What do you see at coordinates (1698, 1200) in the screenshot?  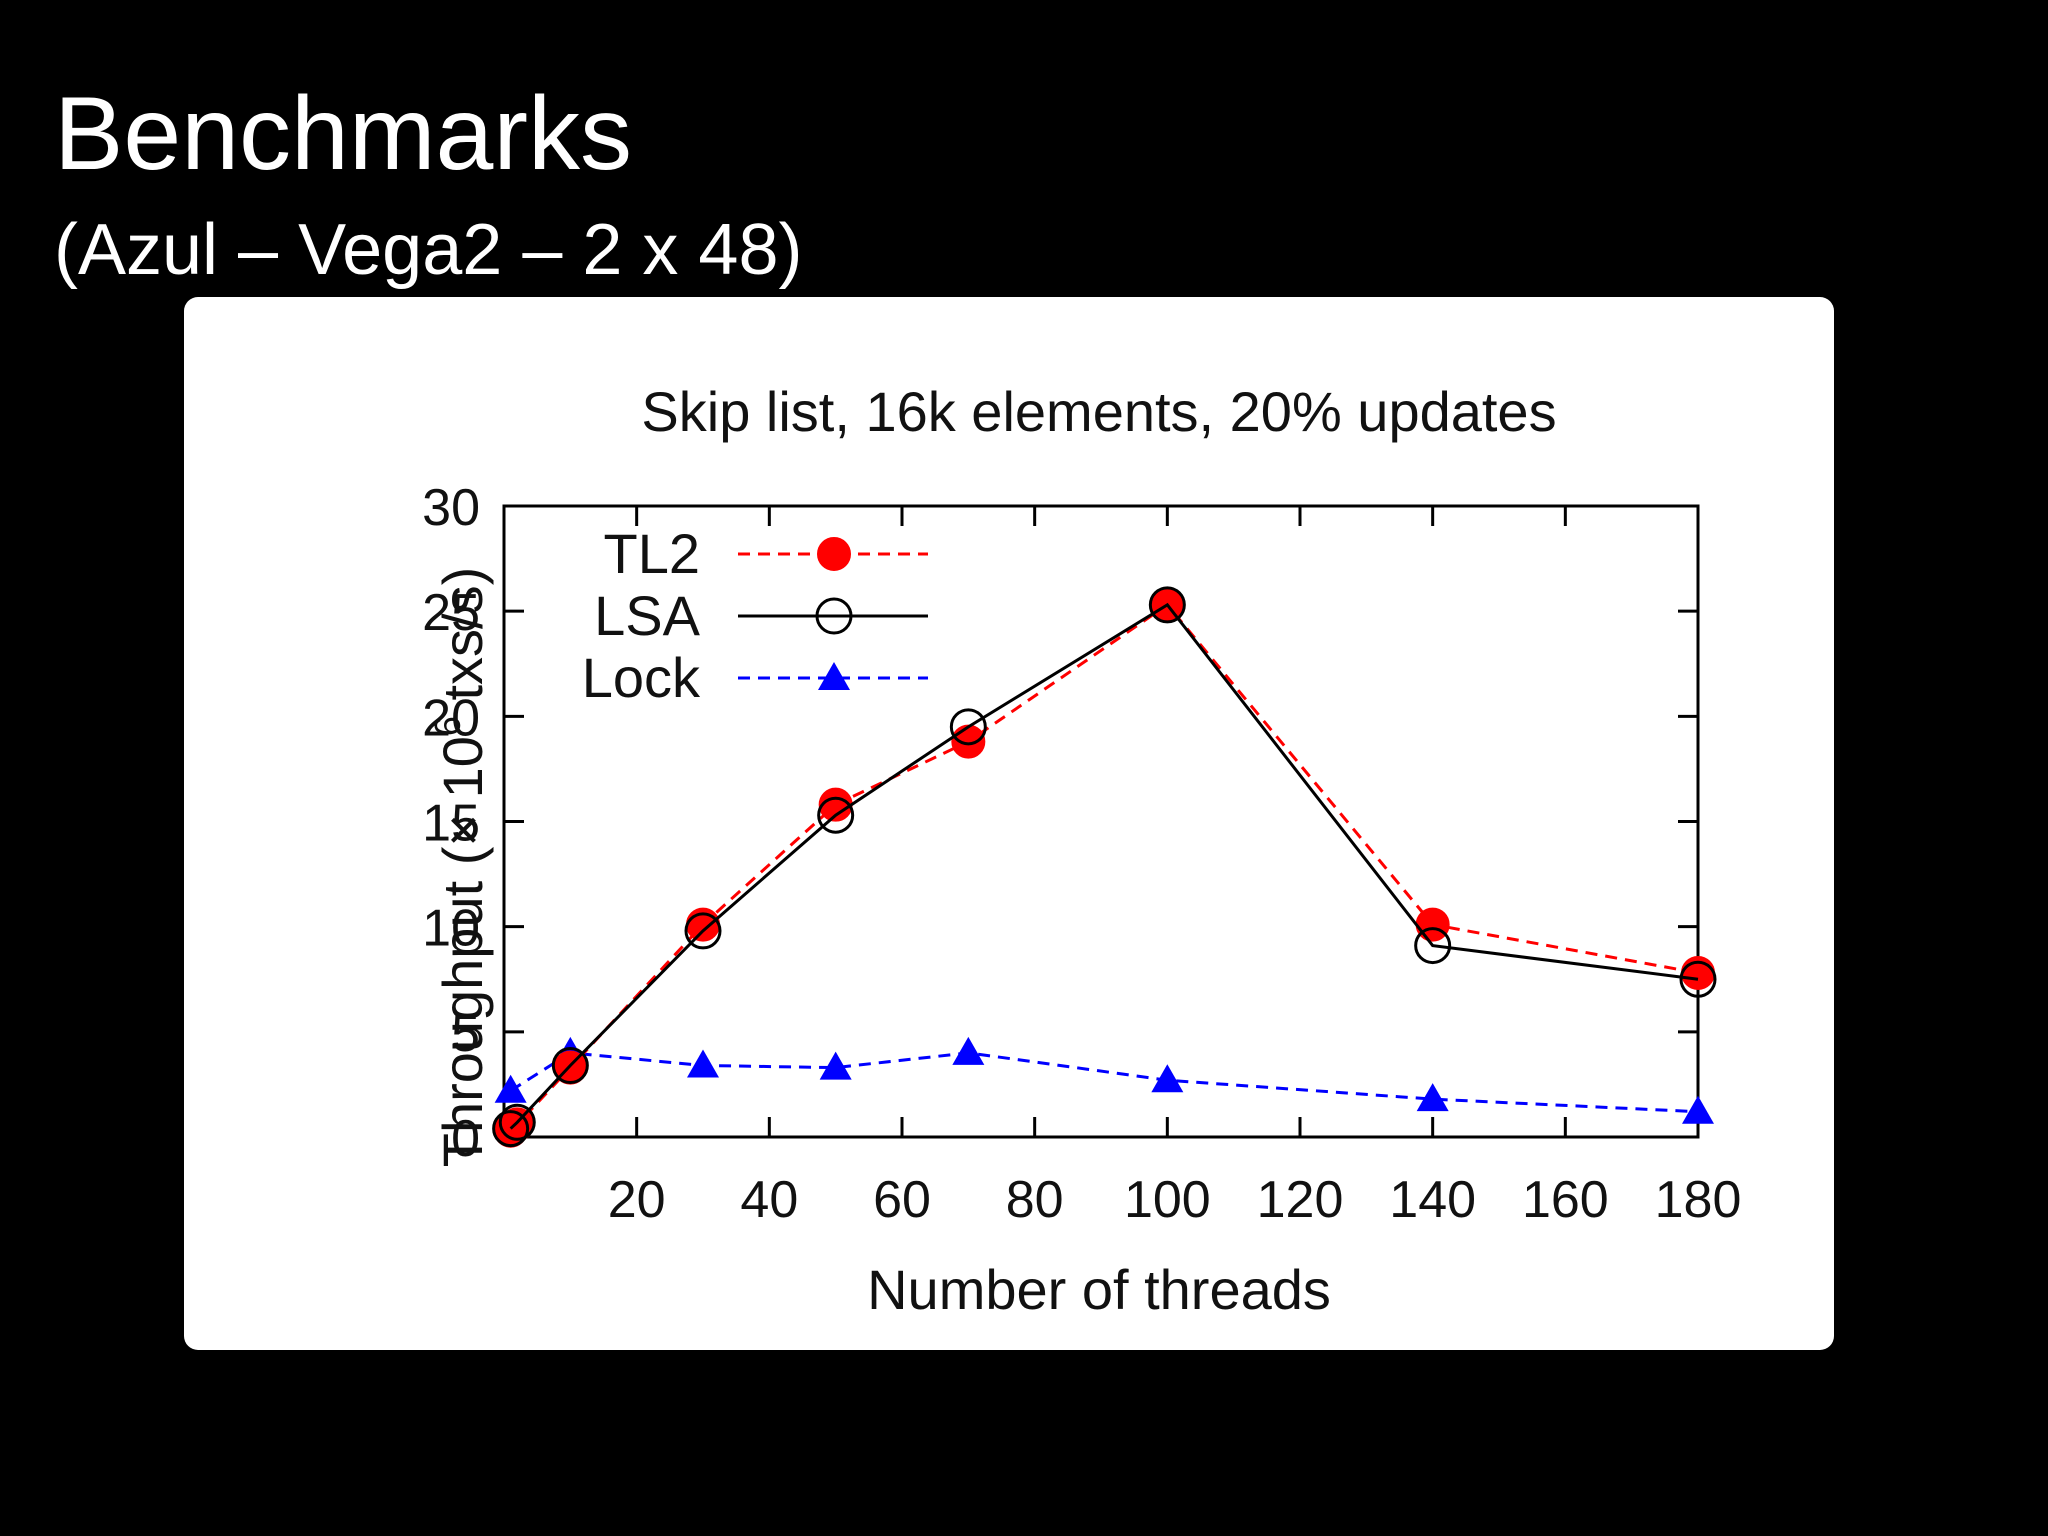 I see `x-tick-label: 180` at bounding box center [1698, 1200].